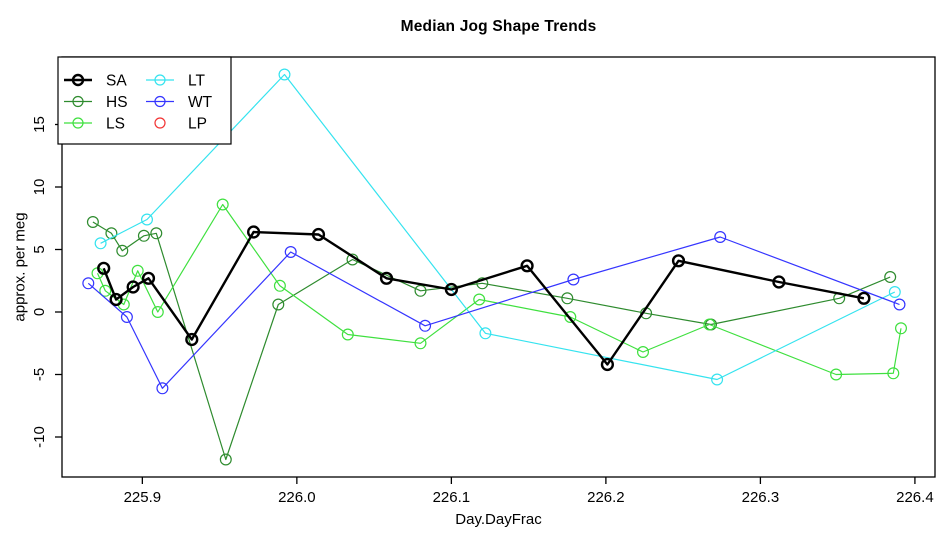 This screenshot has height=550, width=950. What do you see at coordinates (175, 81) in the screenshot?
I see `legend-entry-LT: LT` at bounding box center [175, 81].